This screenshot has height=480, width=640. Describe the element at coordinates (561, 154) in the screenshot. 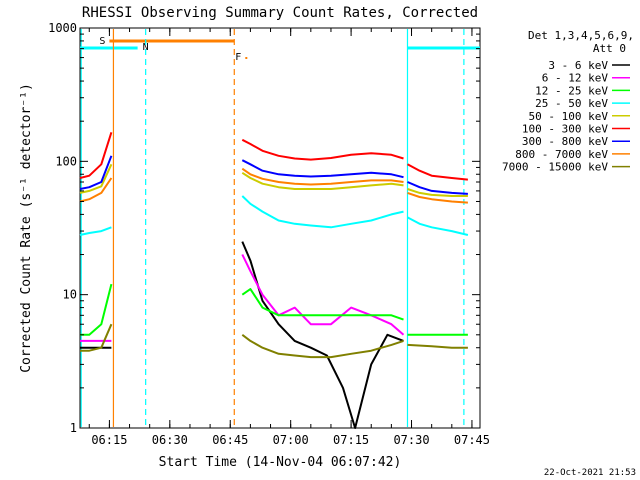

I see `legend-label: 800 - 7000 keV` at that location.